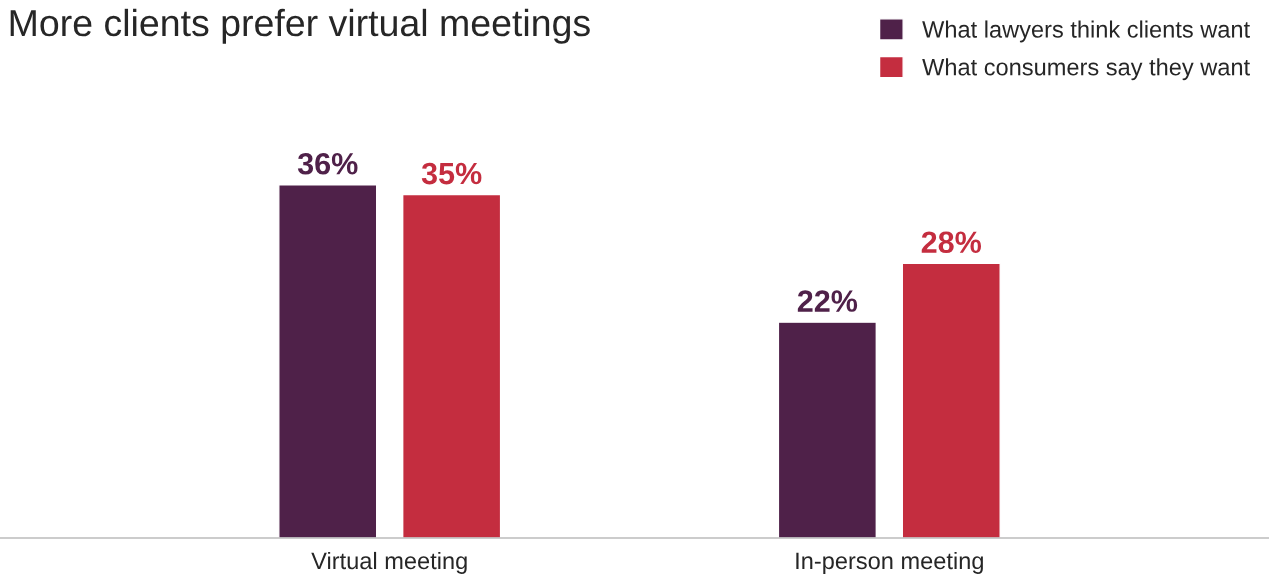 Image resolution: width=1269 pixels, height=584 pixels. Describe the element at coordinates (451, 173) in the screenshot. I see `data-label: 35%` at that location.